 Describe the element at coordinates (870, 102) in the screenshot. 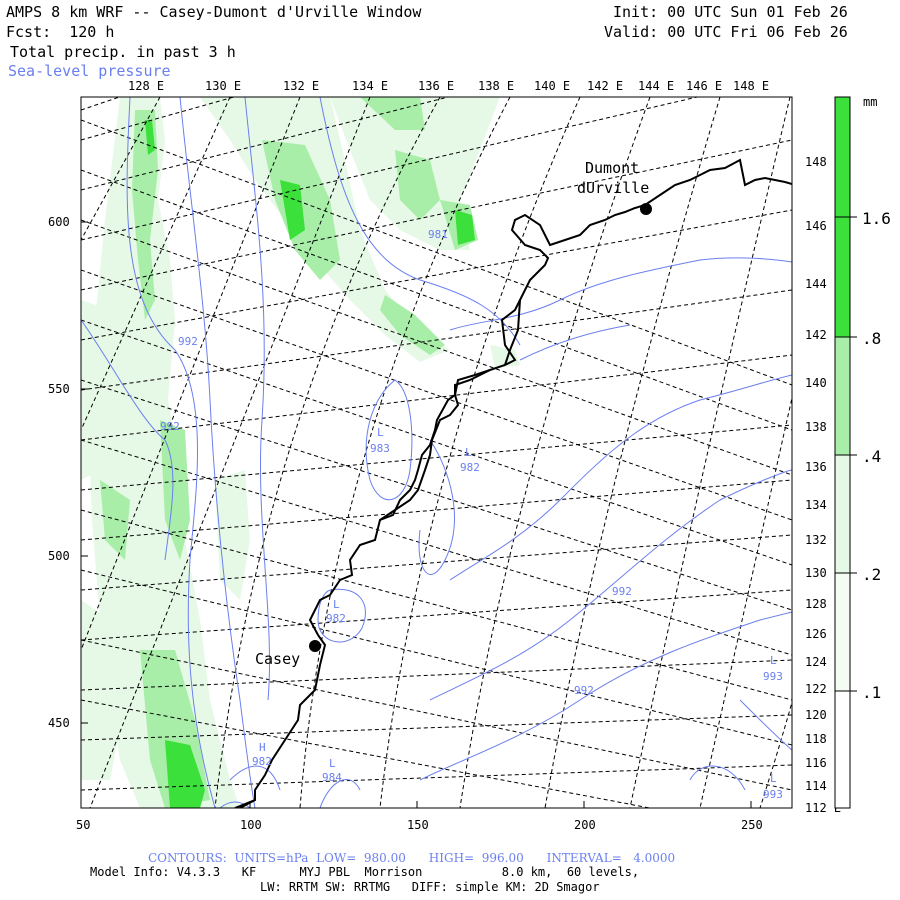

I see `colorbar-unit: mm` at that location.